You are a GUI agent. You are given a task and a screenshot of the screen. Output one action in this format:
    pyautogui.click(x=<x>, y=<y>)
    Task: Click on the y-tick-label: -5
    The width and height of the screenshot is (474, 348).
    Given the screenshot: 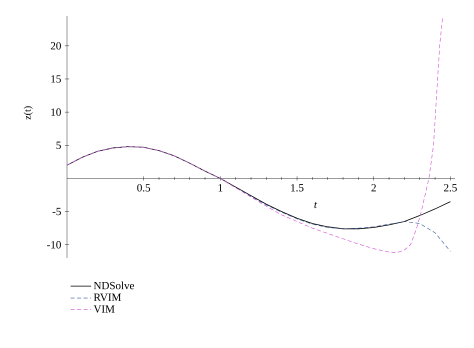 What is the action you would take?
    pyautogui.click(x=56, y=212)
    